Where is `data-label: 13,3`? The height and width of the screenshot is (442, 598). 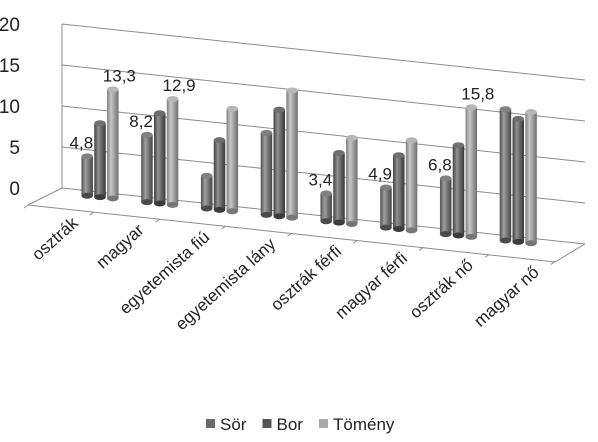 data-label: 13,3 is located at coordinates (119, 75).